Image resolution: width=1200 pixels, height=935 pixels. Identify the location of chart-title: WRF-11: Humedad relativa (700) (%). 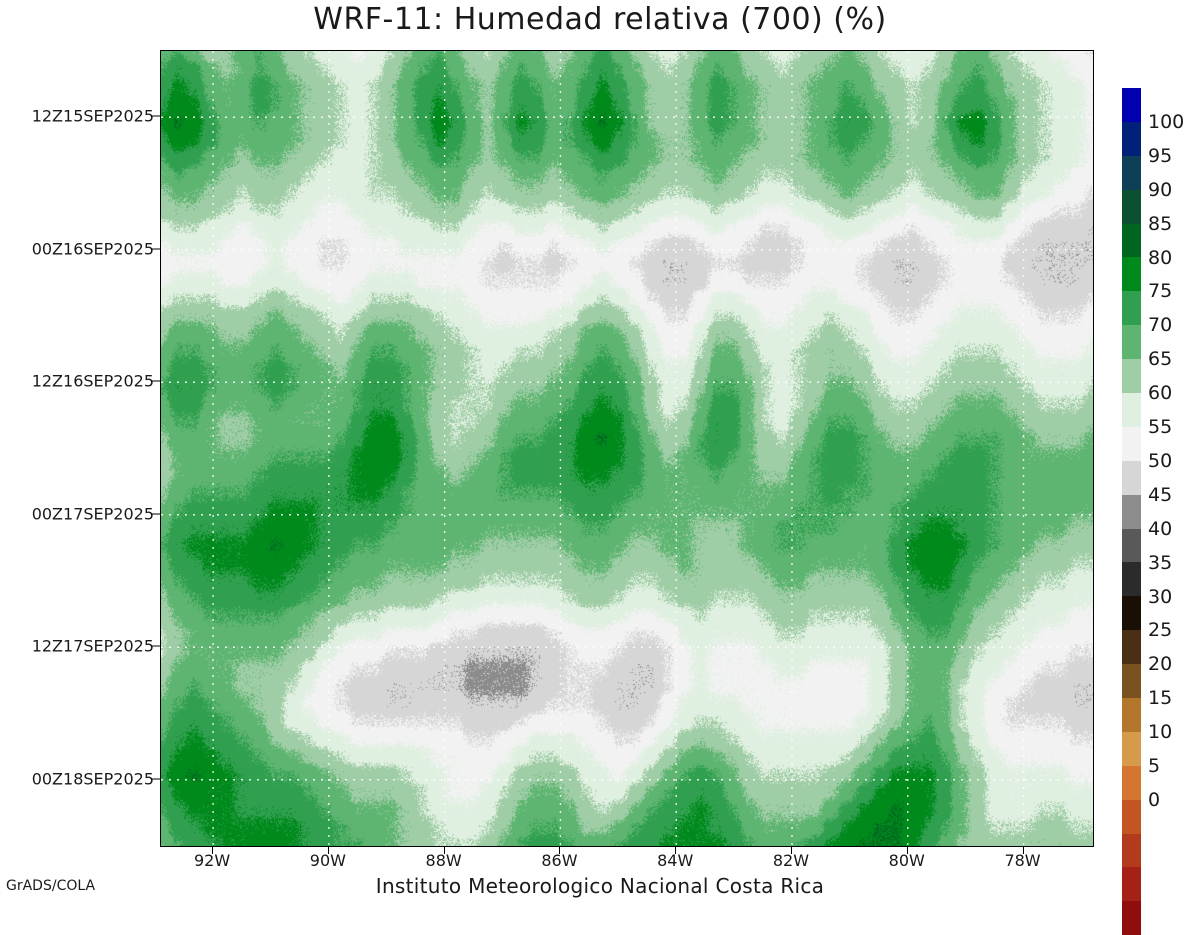
(600, 19).